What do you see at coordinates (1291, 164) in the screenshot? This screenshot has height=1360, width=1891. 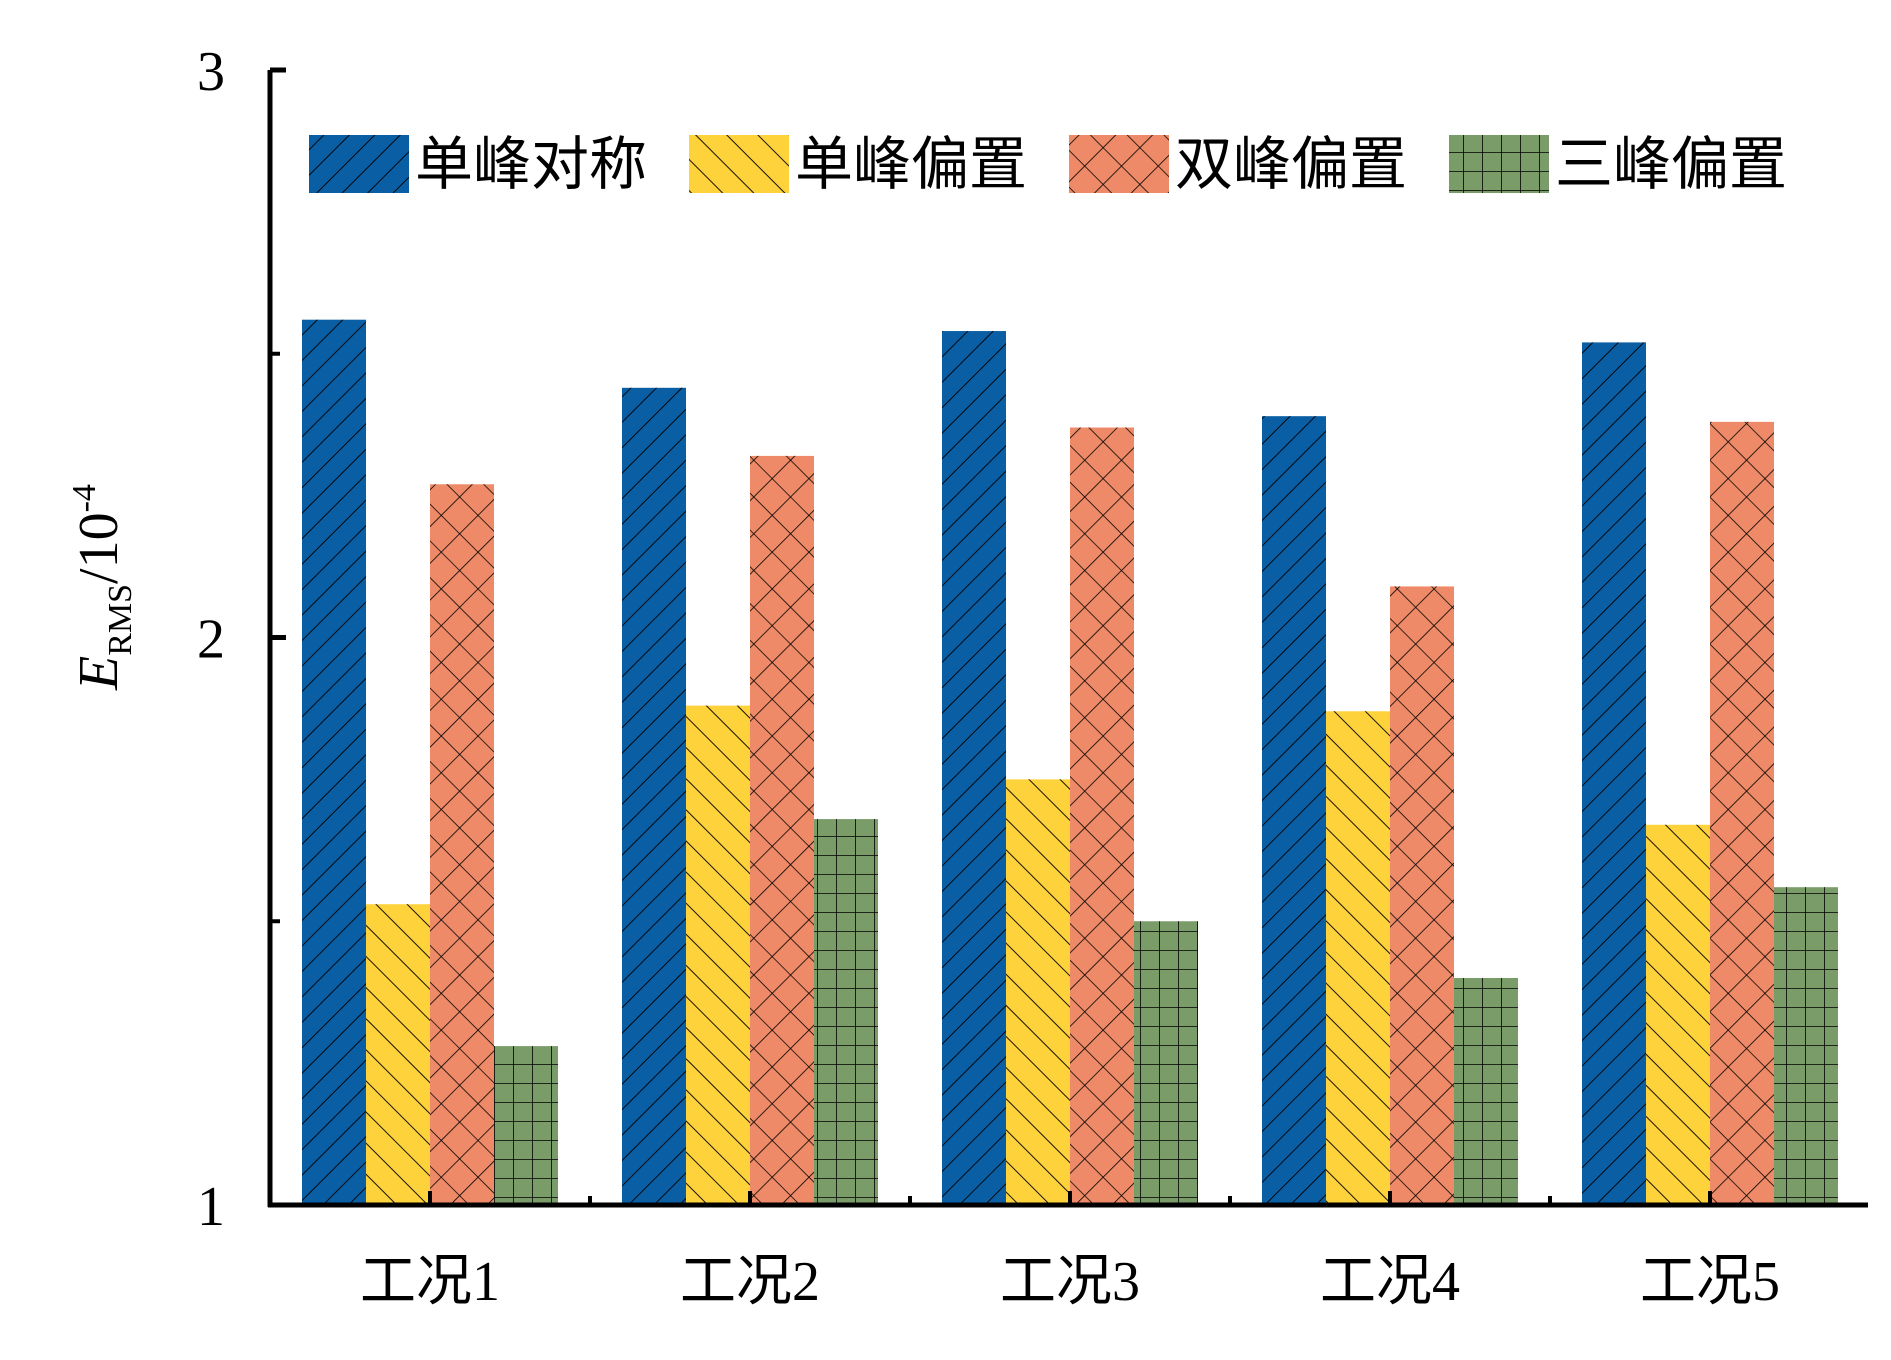 I see `legend-label: 双峰偏置` at bounding box center [1291, 164].